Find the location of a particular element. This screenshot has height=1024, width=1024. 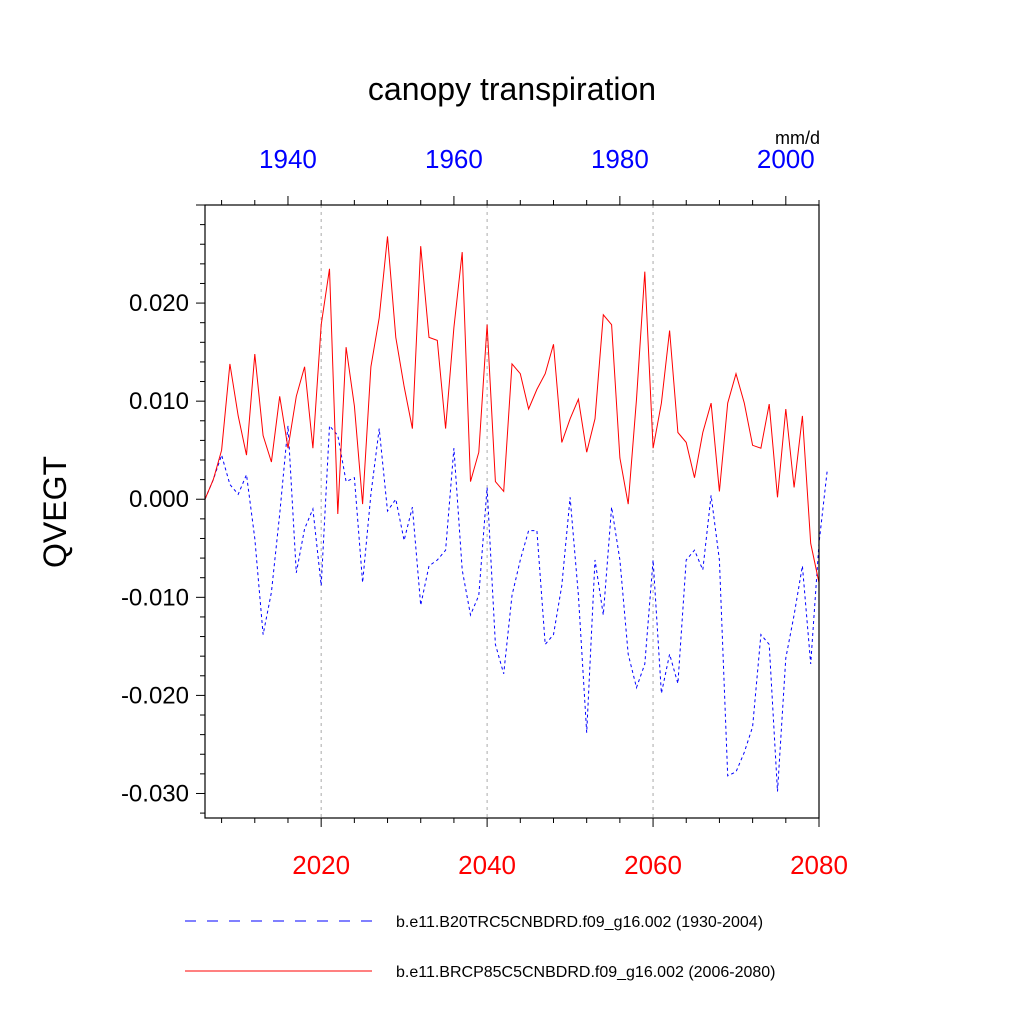

top-tick-label: 1980 is located at coordinates (620, 159).